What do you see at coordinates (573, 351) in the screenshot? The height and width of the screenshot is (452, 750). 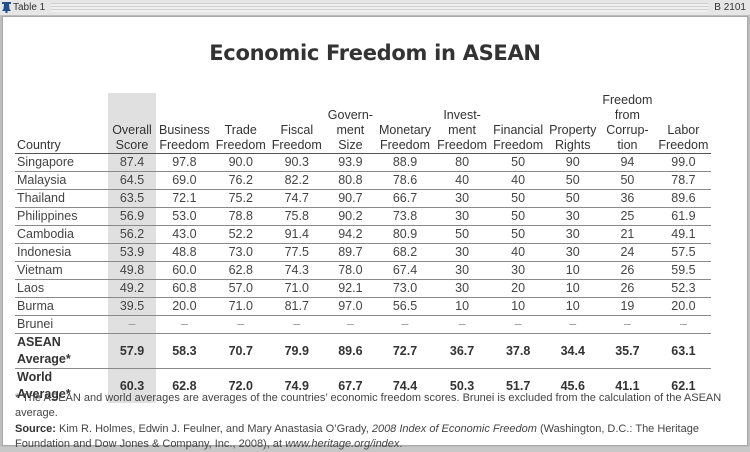 I see `table-cell: 34.4` at bounding box center [573, 351].